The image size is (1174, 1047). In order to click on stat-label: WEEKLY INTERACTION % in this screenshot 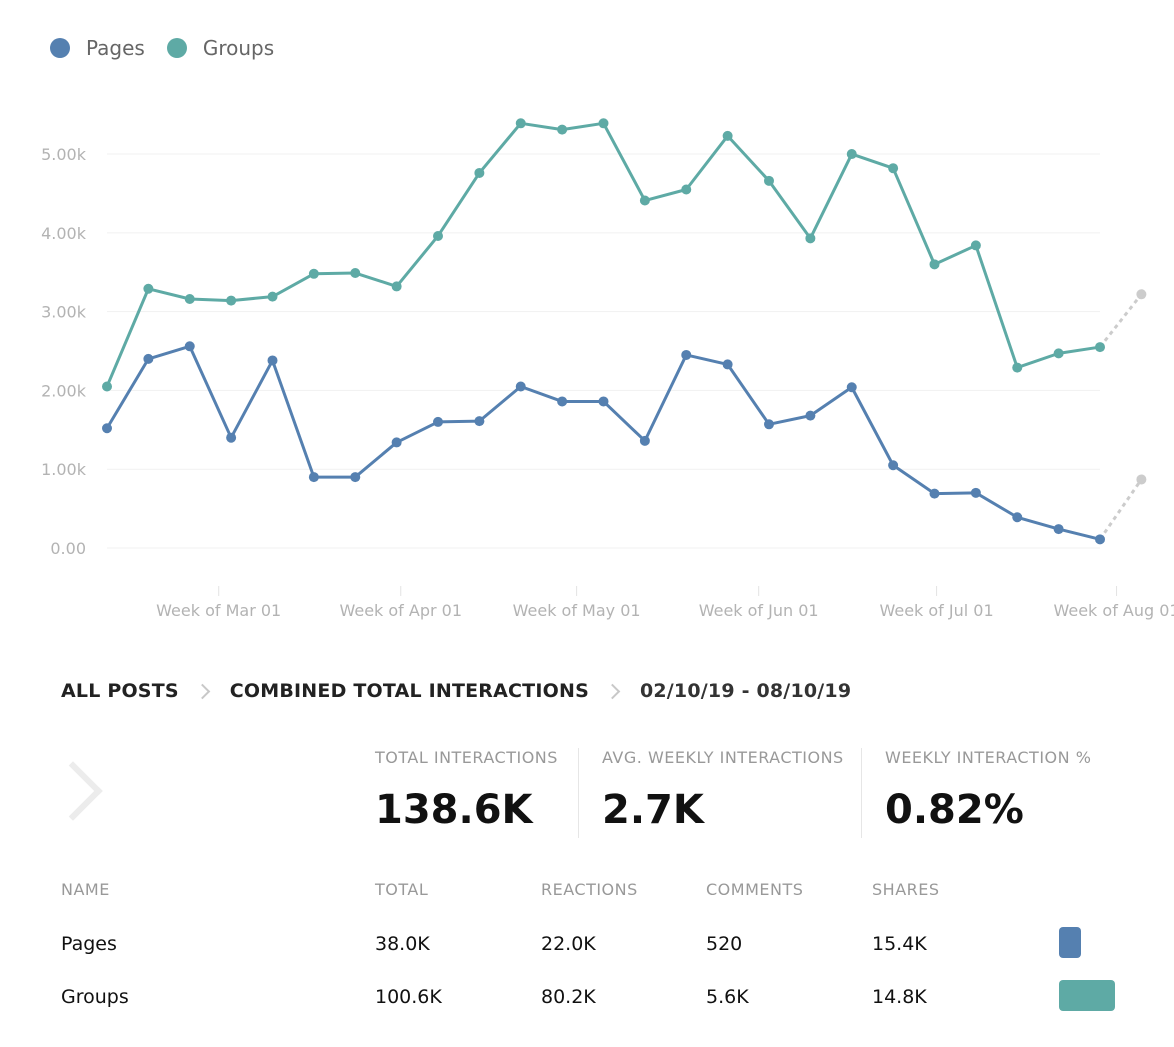, I will do `click(988, 757)`.